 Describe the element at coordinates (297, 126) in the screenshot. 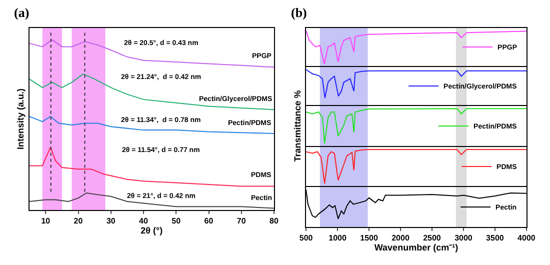

I see `y-axis-title: Transmittance %` at that location.